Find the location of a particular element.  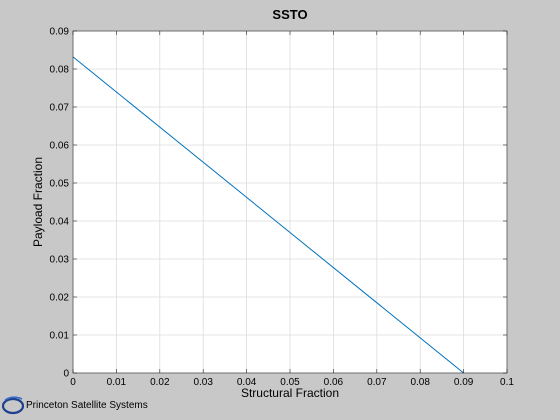

y-axis-label: Payload Fraction is located at coordinates (38, 202).